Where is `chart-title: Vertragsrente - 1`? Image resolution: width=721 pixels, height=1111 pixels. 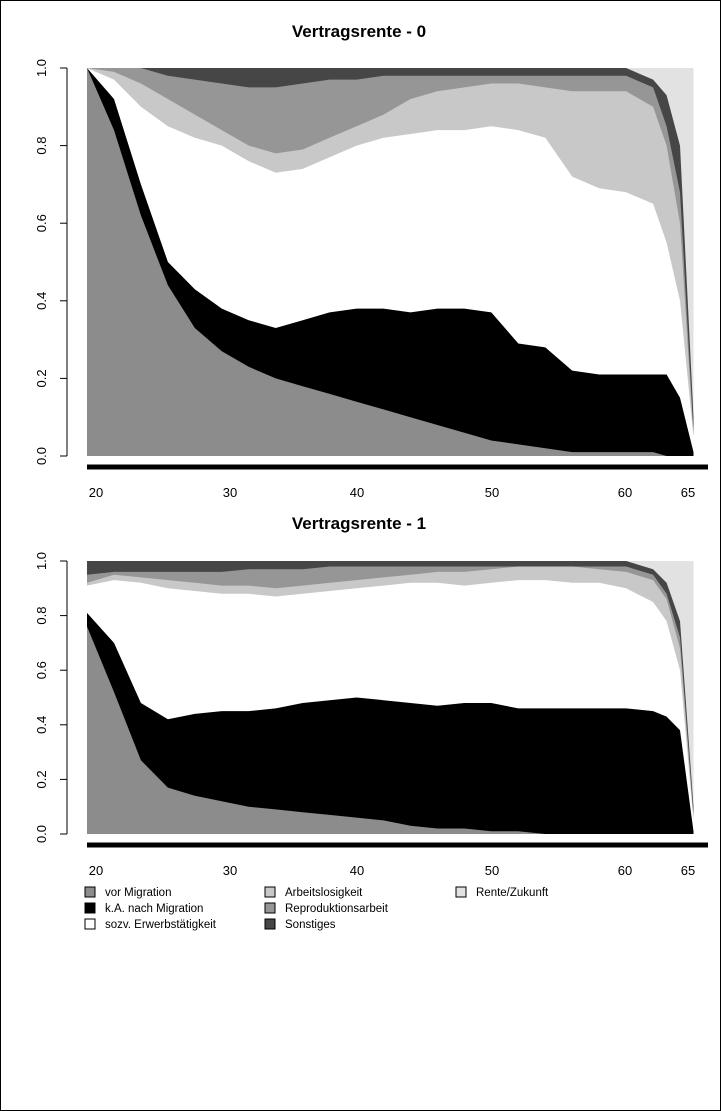 chart-title: Vertragsrente - 1 is located at coordinates (359, 523).